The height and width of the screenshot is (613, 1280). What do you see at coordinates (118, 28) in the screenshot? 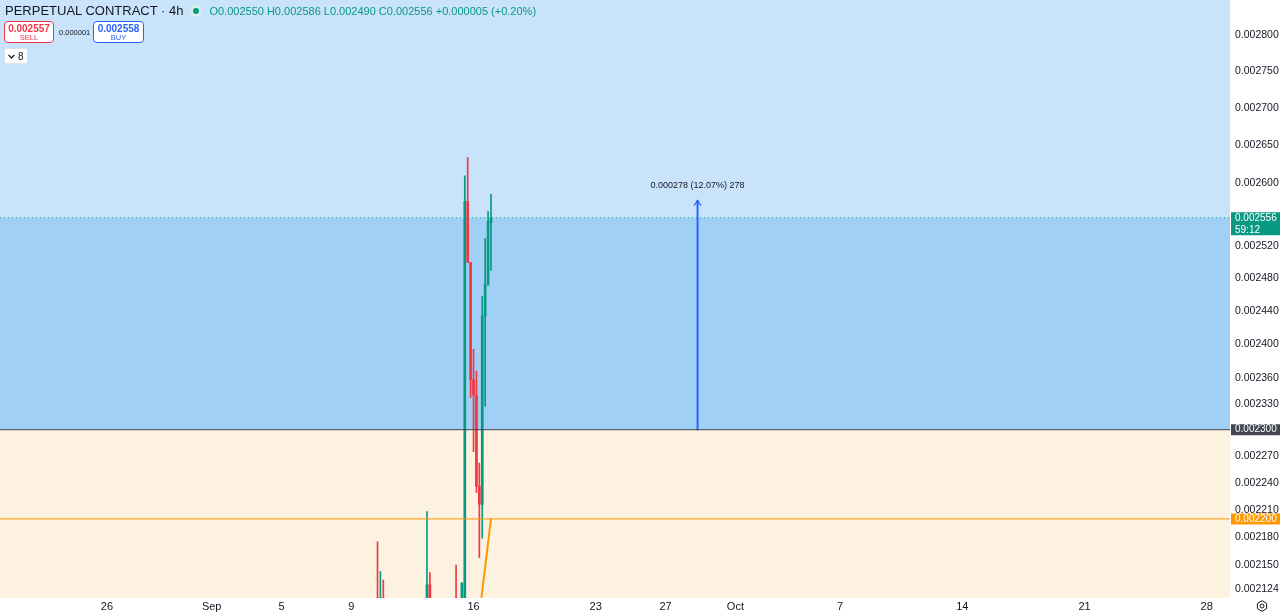
I see `annotation: 0.002558` at bounding box center [118, 28].